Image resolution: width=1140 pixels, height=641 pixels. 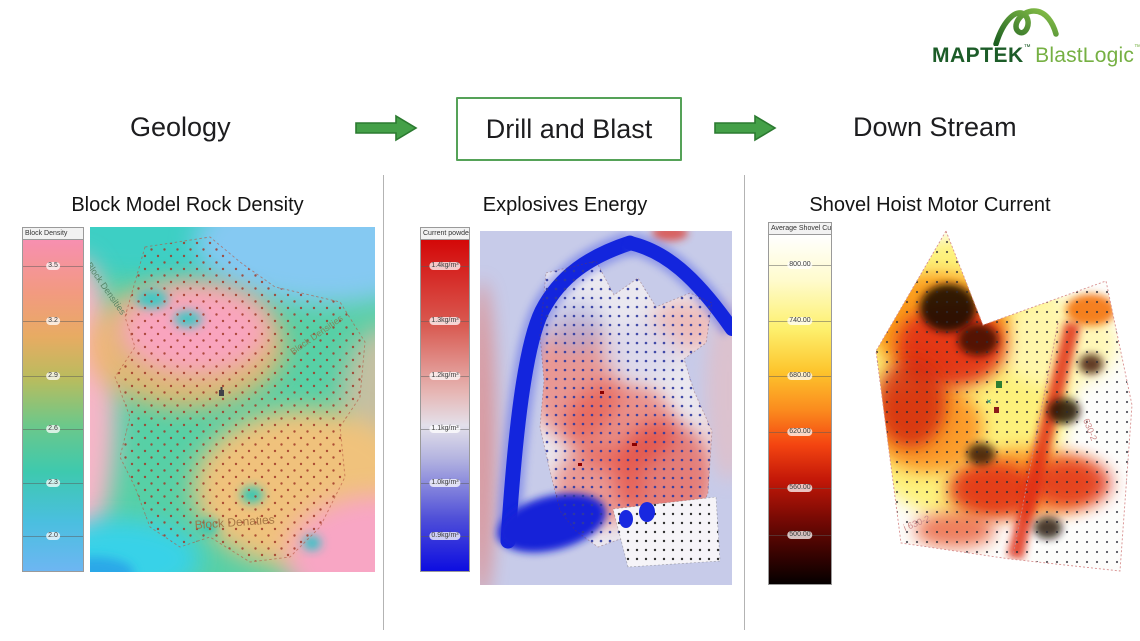 I want to click on legend-tick-label: 3.5, so click(x=53, y=266).